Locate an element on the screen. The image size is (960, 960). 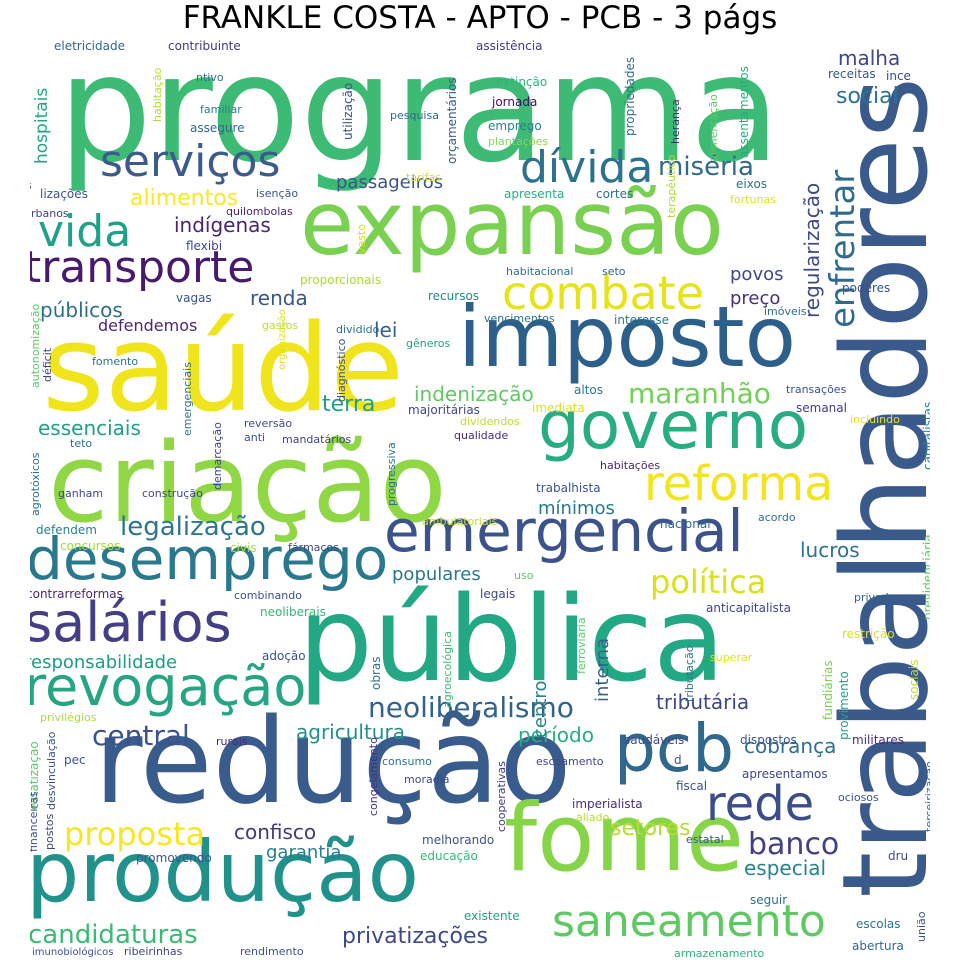
cloud-word: pública is located at coordinates (512, 639).